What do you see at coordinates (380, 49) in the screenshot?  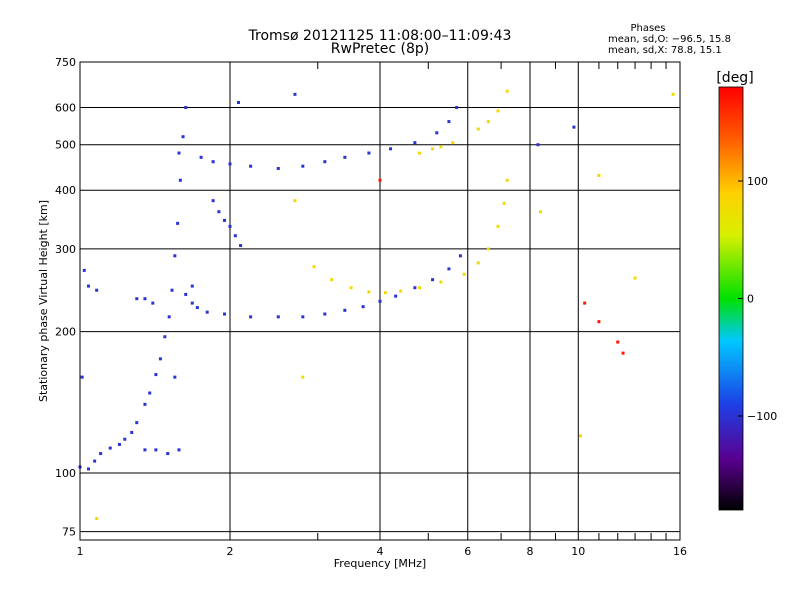 I see `chart-subtitle: RwPretec (8p)` at bounding box center [380, 49].